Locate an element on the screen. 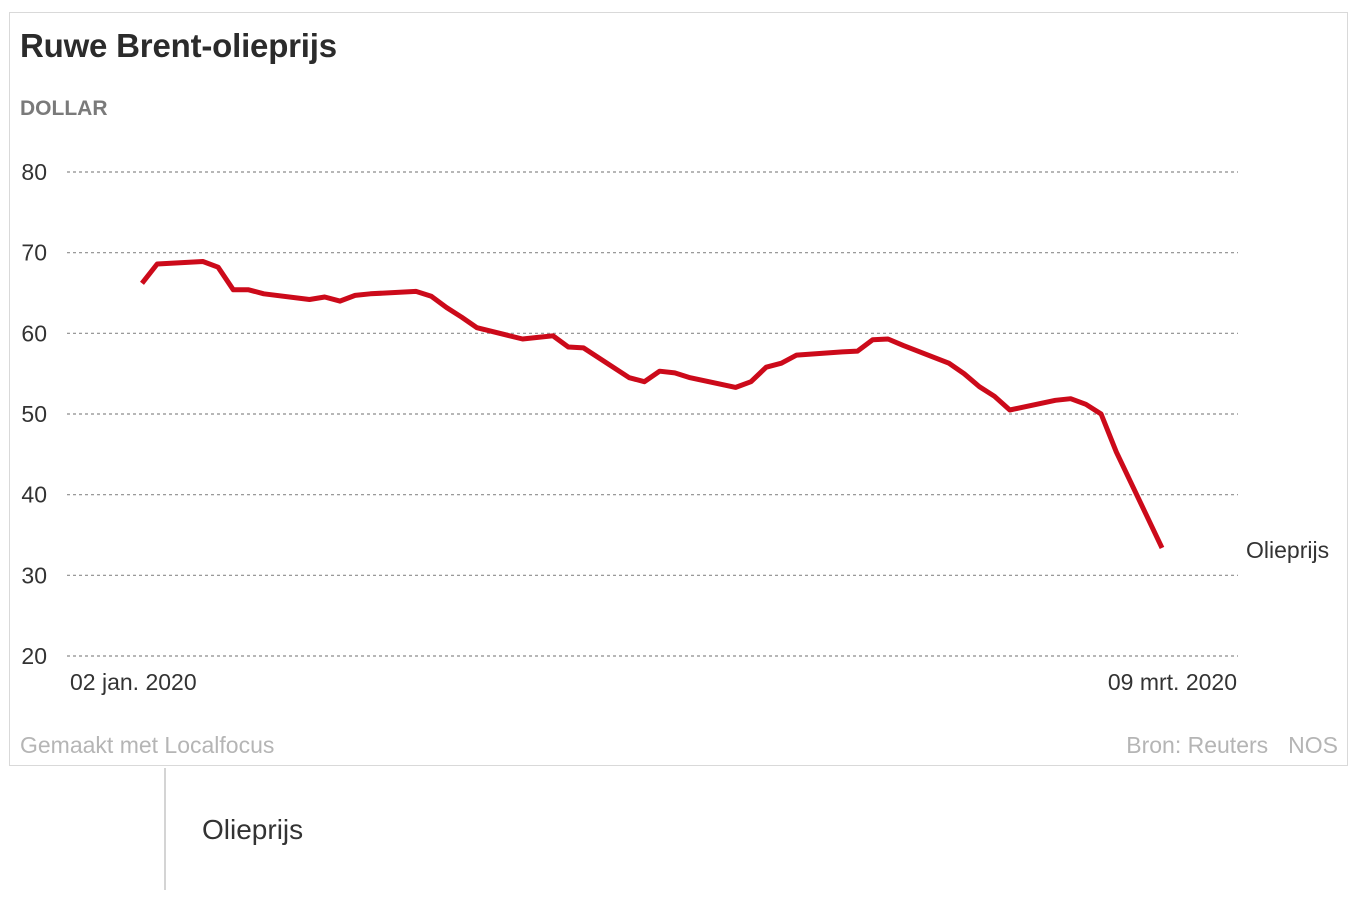  chart-title: Ruwe Brent-olieprijs is located at coordinates (178, 45).